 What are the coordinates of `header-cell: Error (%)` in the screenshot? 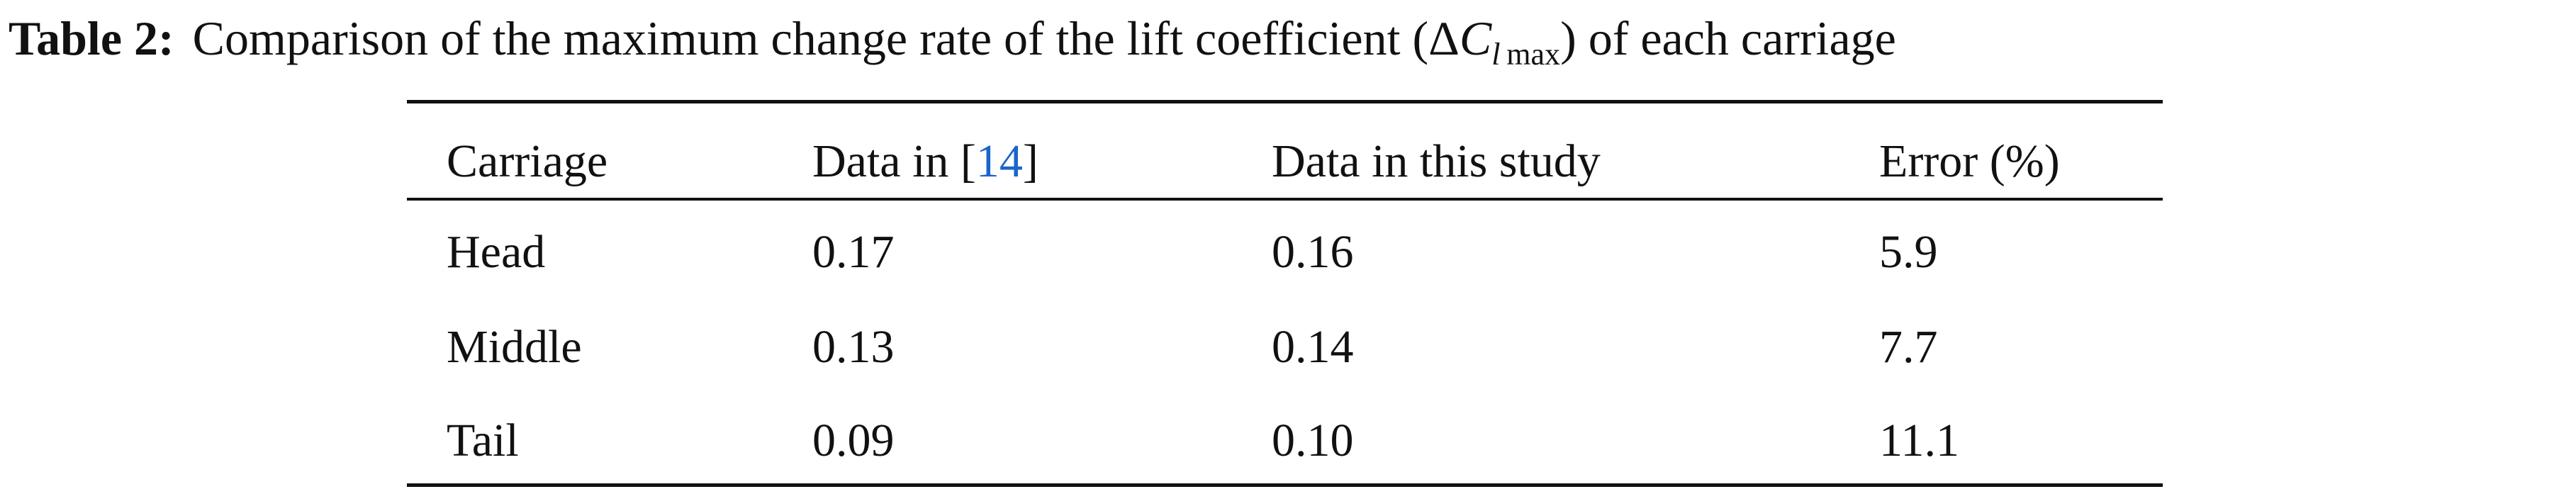 It's located at (1969, 161).